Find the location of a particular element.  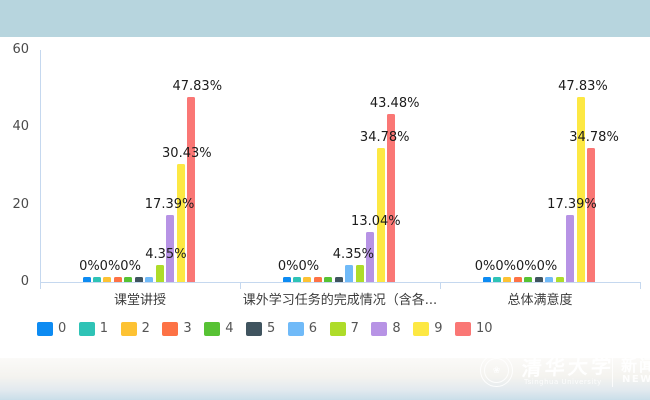

legend-item-0: 0 is located at coordinates (51, 329).